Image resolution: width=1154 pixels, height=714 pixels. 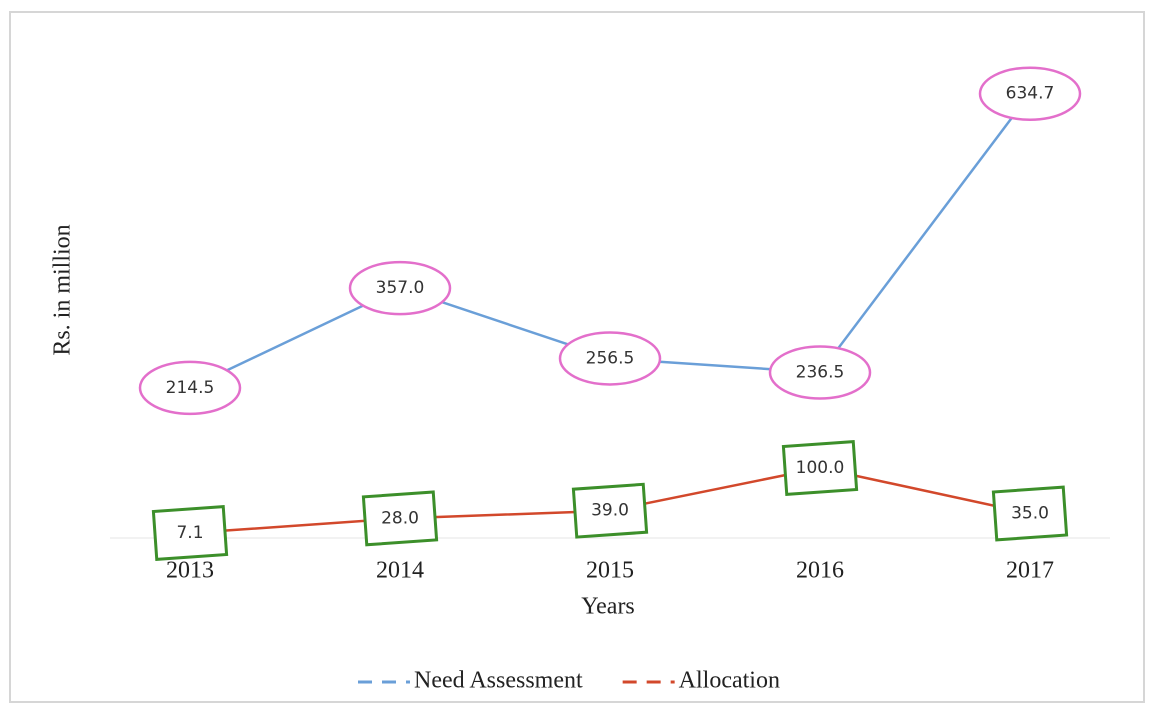 I want to click on data-label: 214.5, so click(x=190, y=388).